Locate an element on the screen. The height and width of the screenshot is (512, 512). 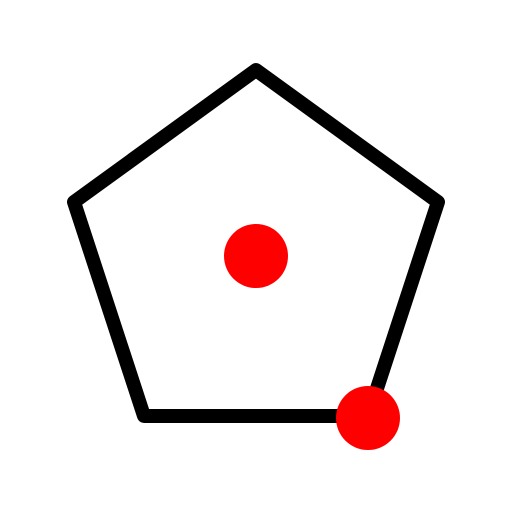
vertex-point-marker is located at coordinates (368, 418).